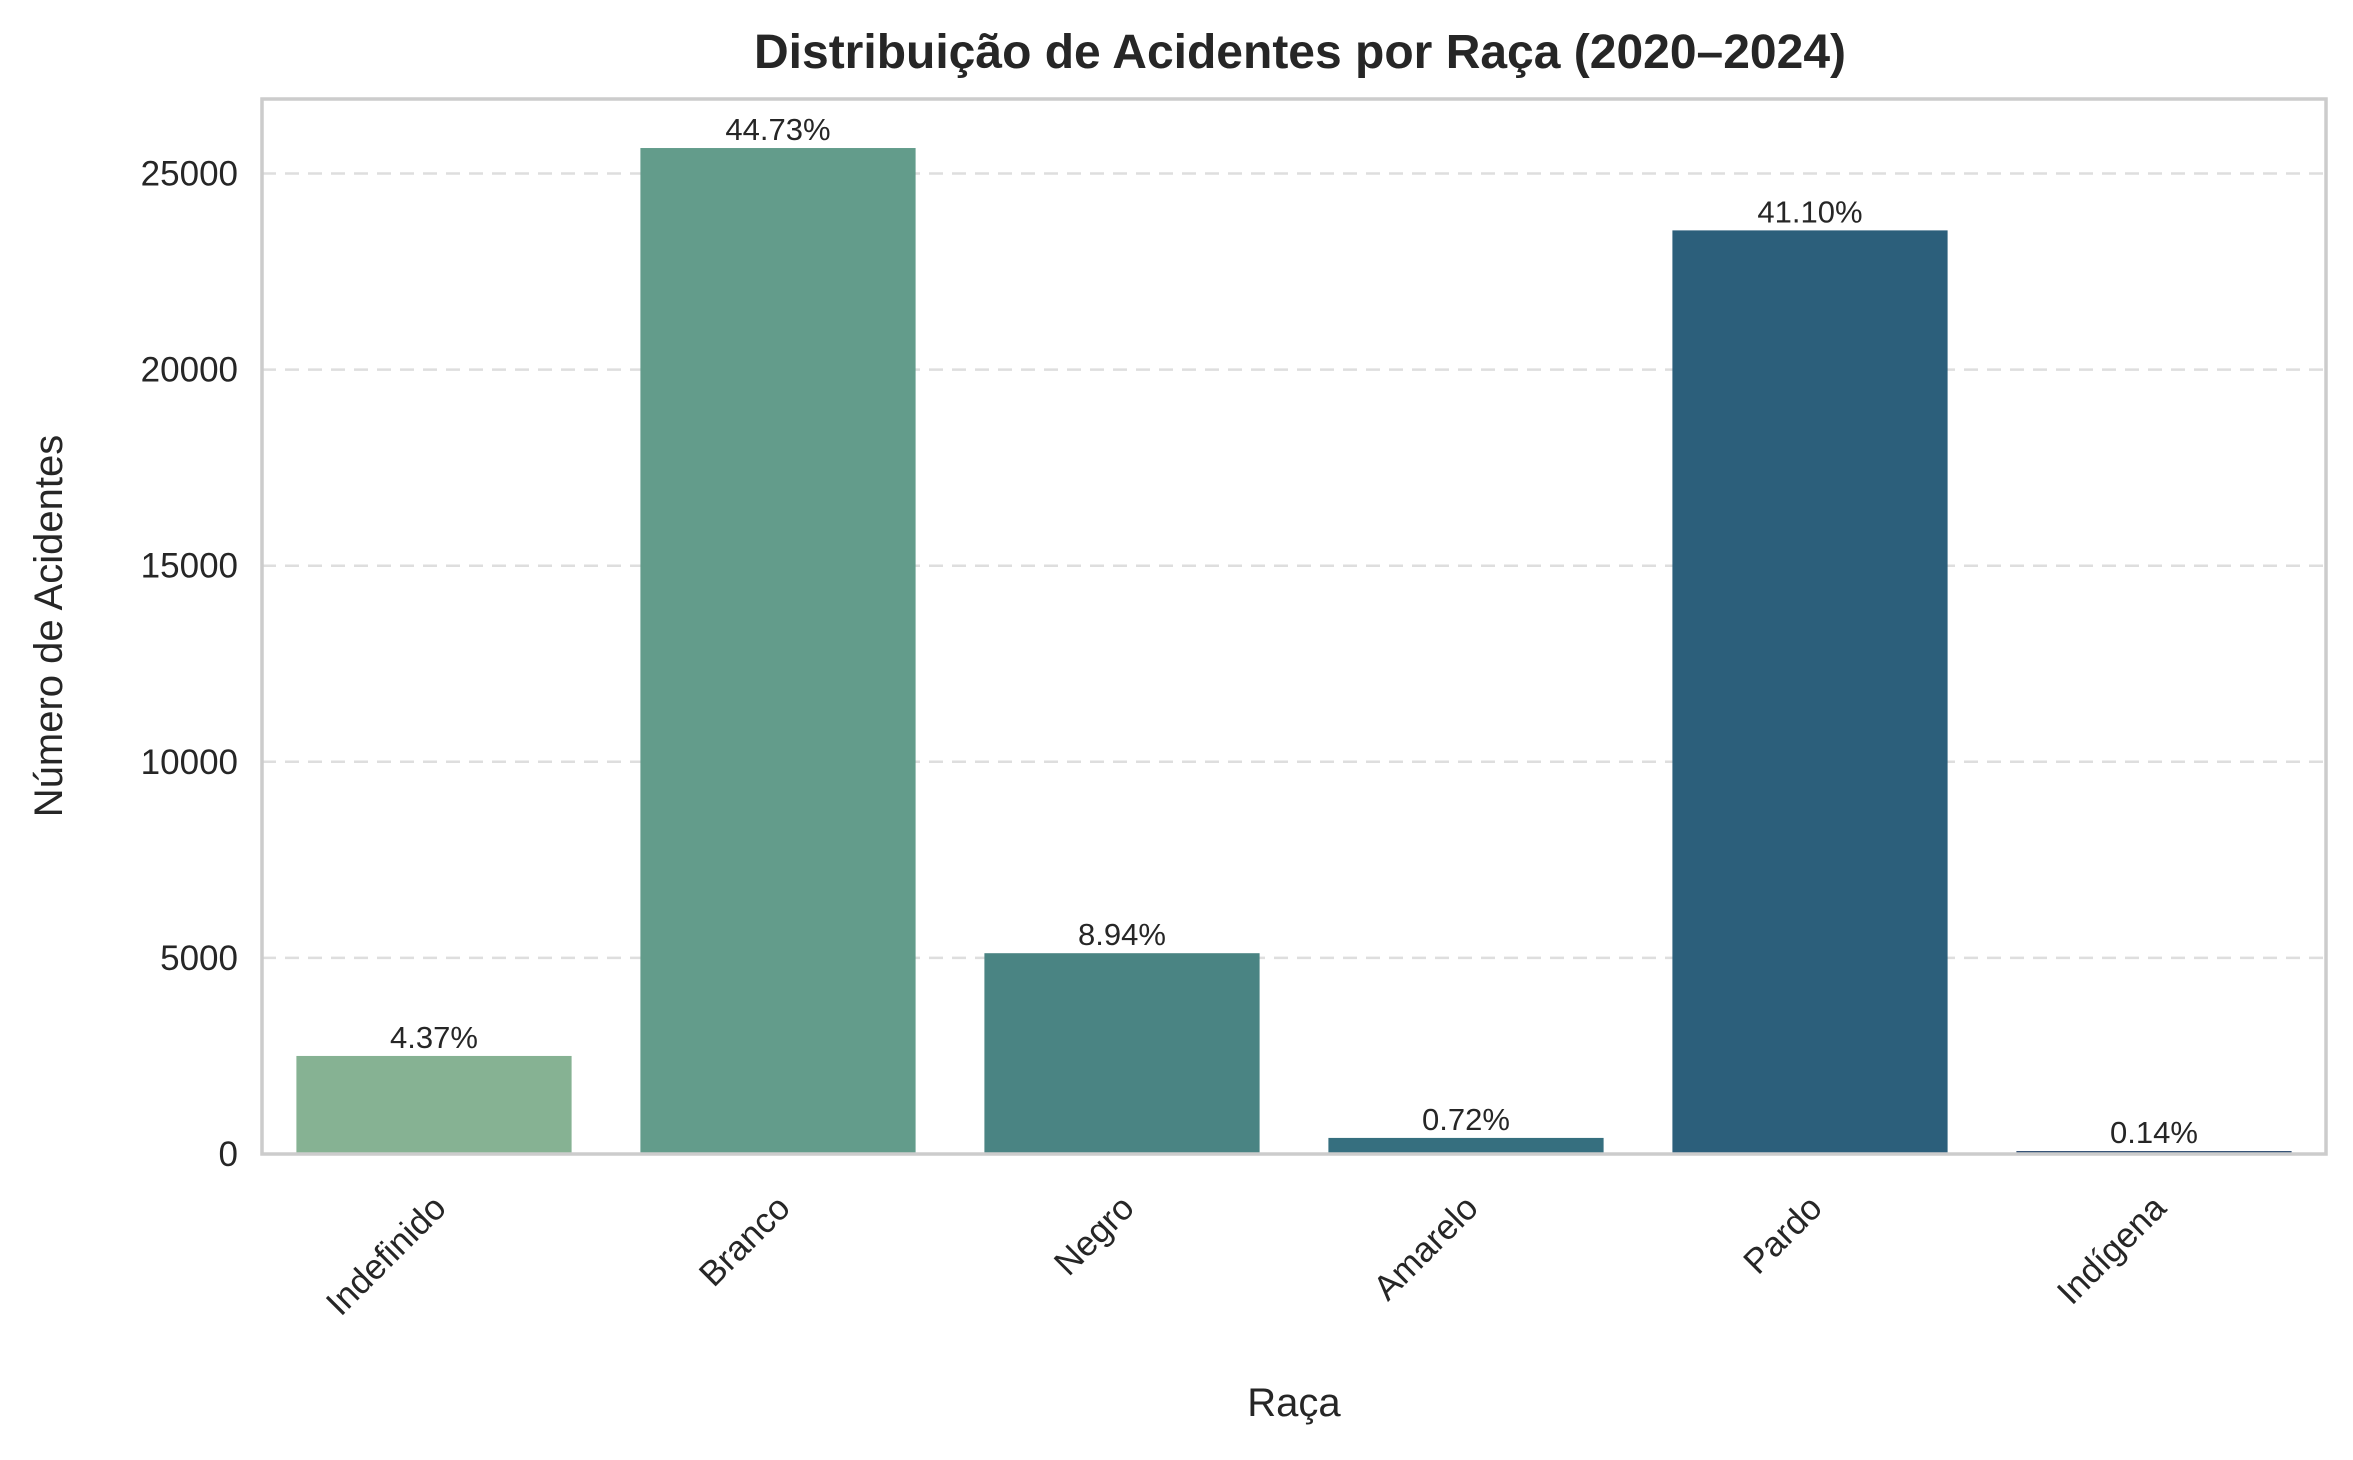 Image resolution: width=2353 pixels, height=1460 pixels. Describe the element at coordinates (1466, 1119) in the screenshot. I see `bar-percent-label: 0.72%` at that location.